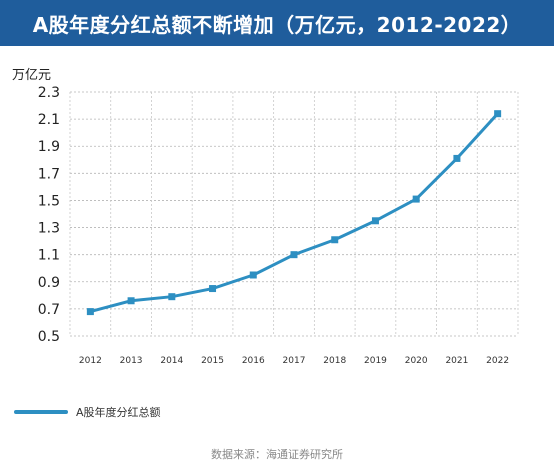 The height and width of the screenshot is (470, 554). Describe the element at coordinates (171, 361) in the screenshot. I see `x-tick-label: 2014` at that location.